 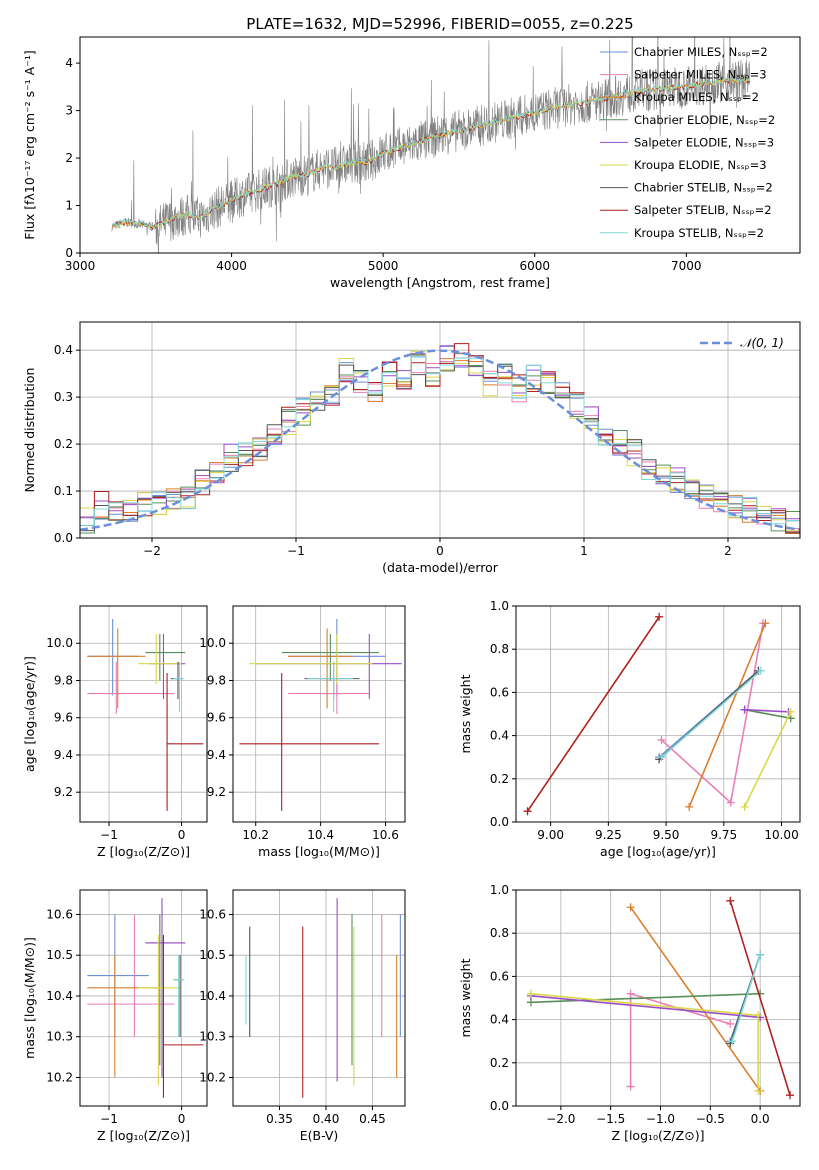 What do you see at coordinates (781, 835) in the screenshot?
I see `x-tick-label: 10.00` at bounding box center [781, 835].